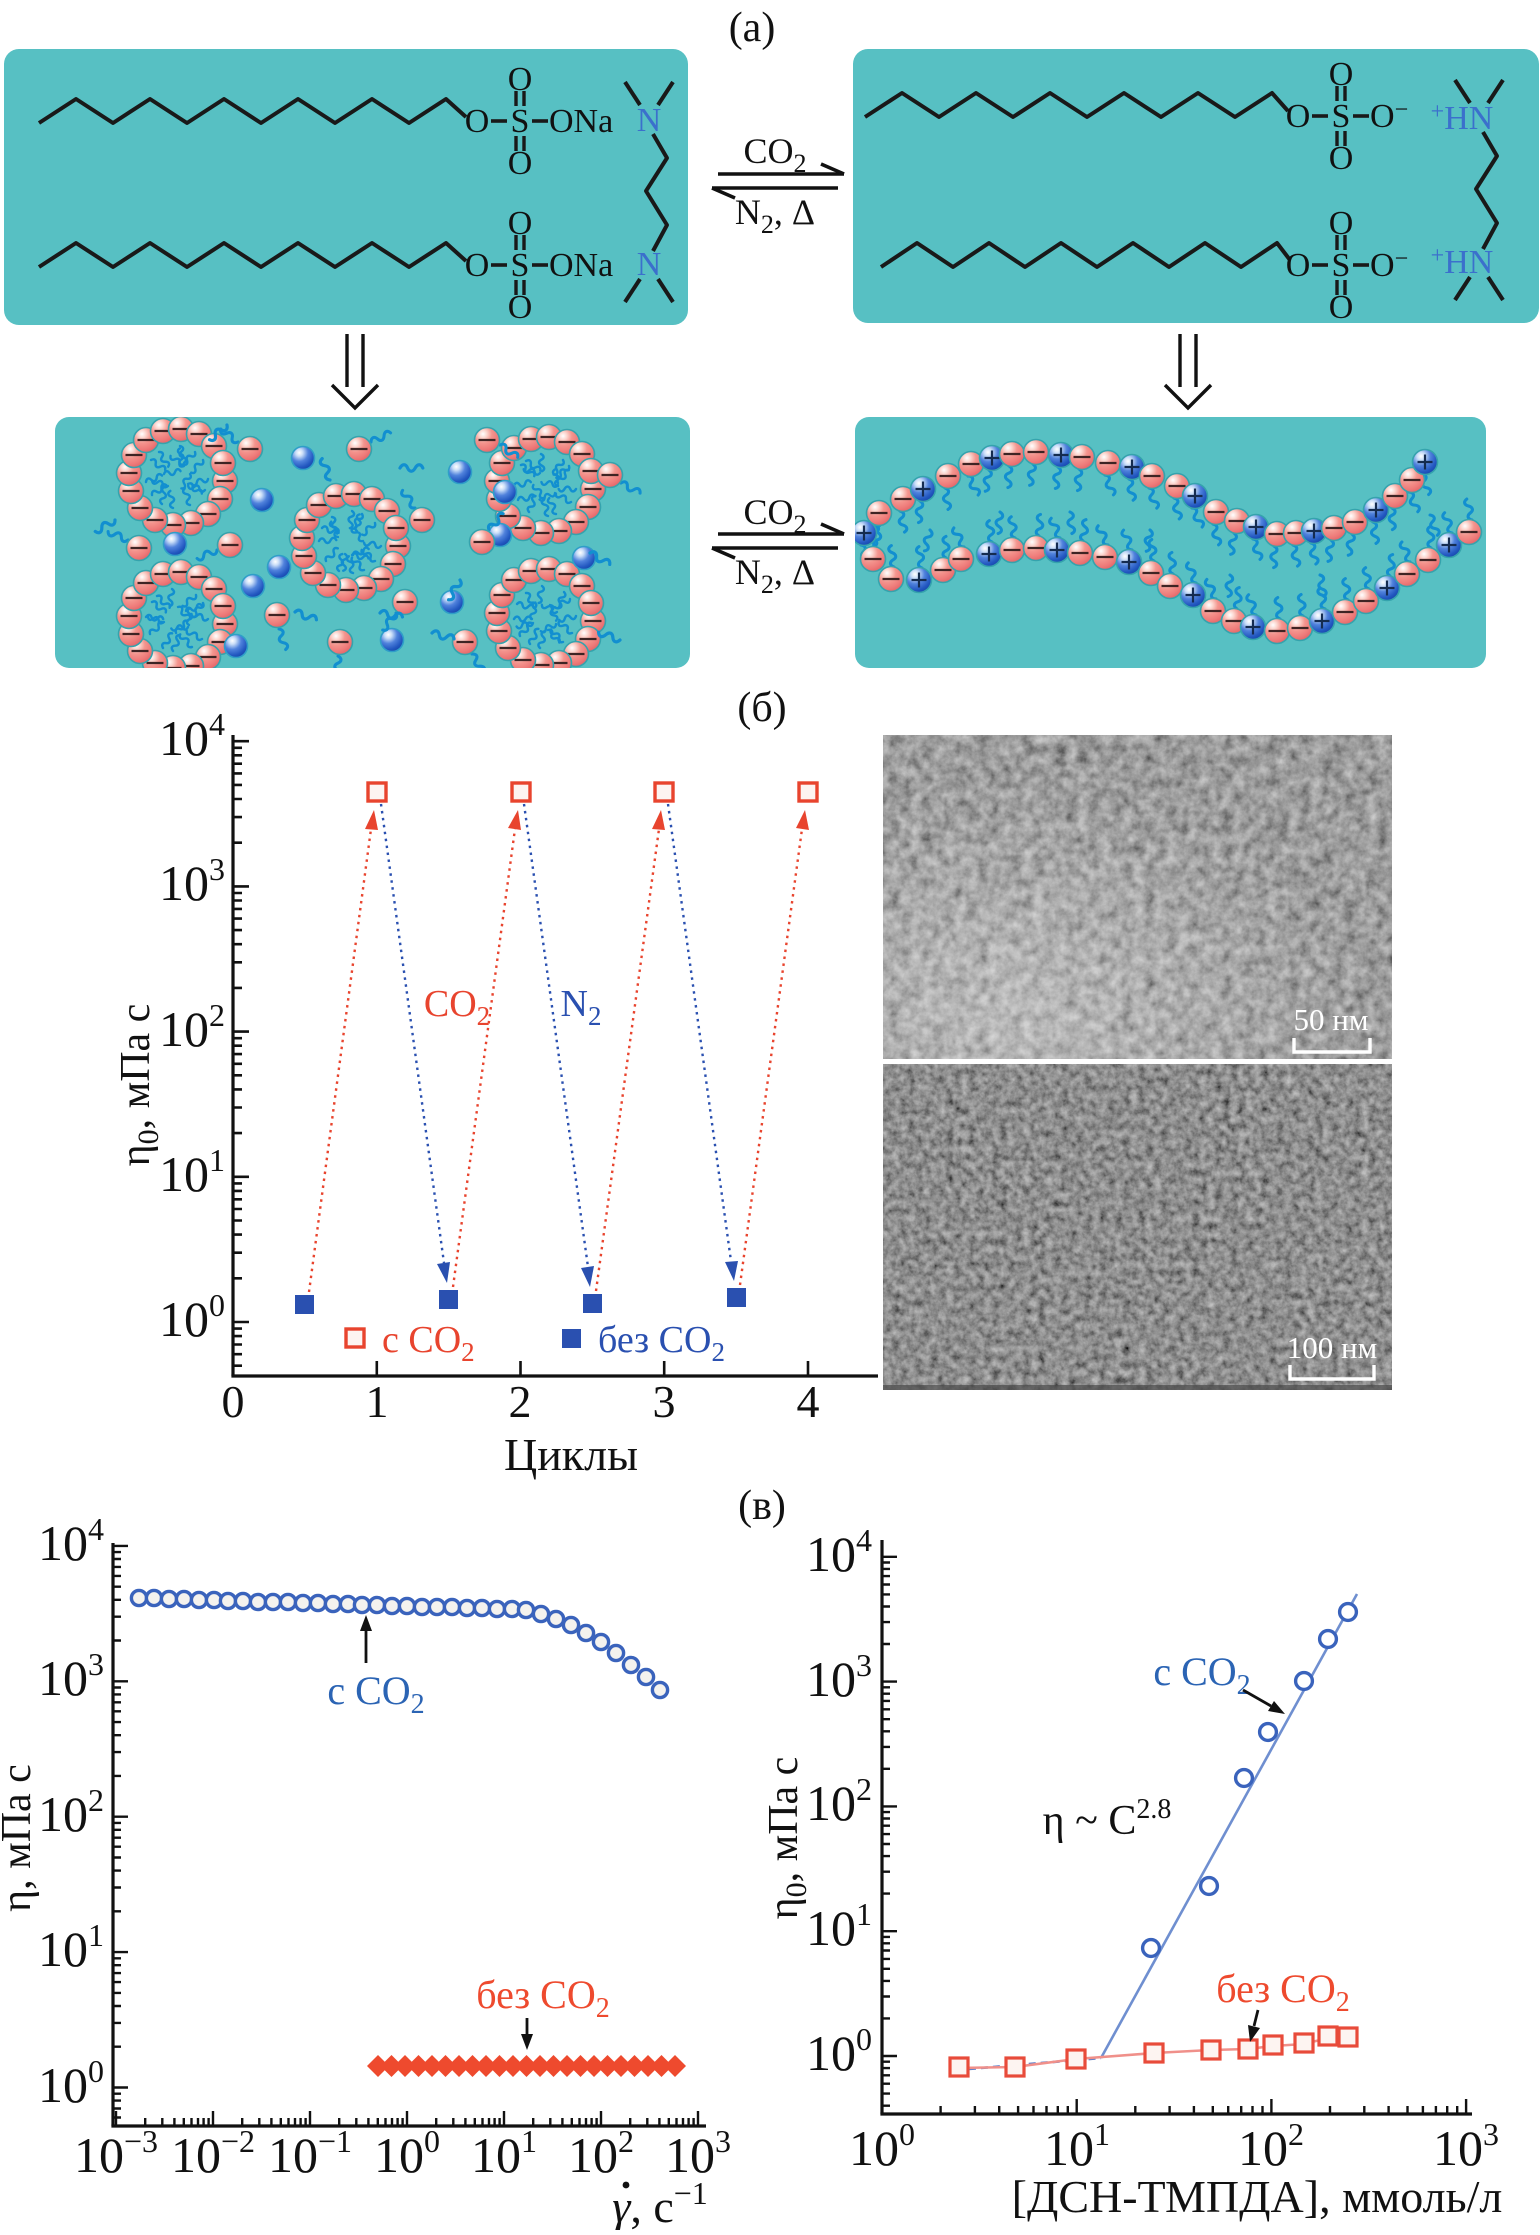 The image size is (1540, 2235). What do you see at coordinates (213, 2153) in the screenshot?
I see `svg-text: 10⁻²` at bounding box center [213, 2153].